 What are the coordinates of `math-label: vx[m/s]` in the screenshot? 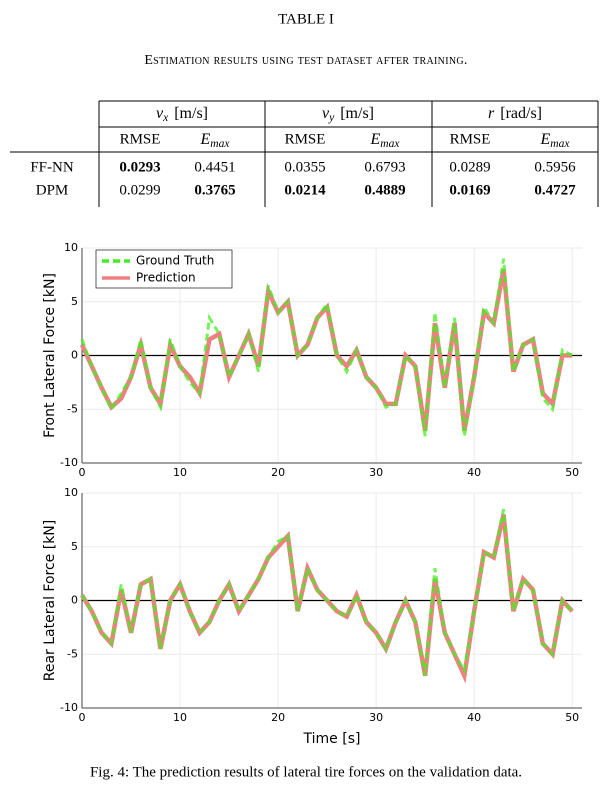 It's located at (182, 114).